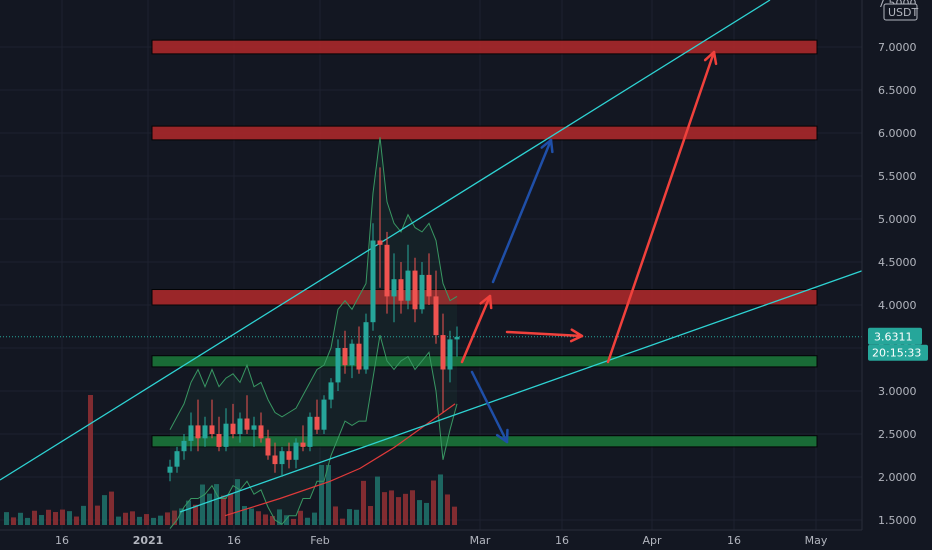 This screenshot has width=932, height=550. I want to click on arrow-down-blue, so click(489, 407).